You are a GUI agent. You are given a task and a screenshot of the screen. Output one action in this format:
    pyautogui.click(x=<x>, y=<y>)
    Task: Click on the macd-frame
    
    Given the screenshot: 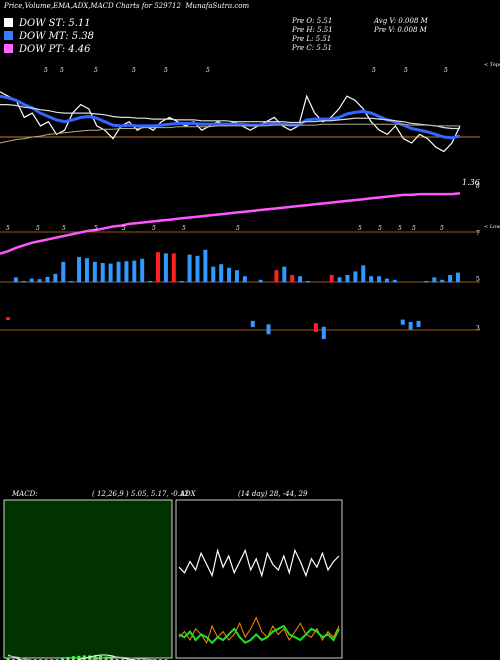 What is the action you would take?
    pyautogui.click(x=88, y=579)
    